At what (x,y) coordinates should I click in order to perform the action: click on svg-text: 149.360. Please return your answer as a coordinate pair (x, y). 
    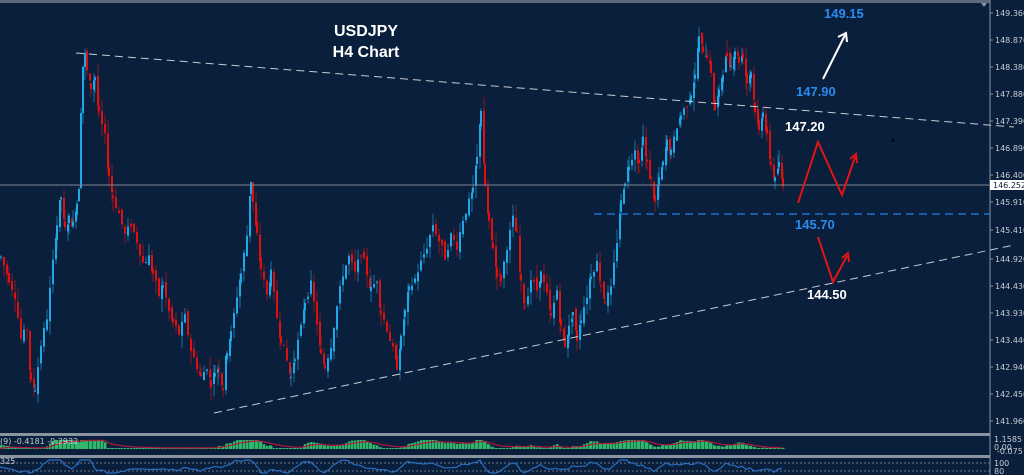
    Looking at the image, I should click on (1009, 13).